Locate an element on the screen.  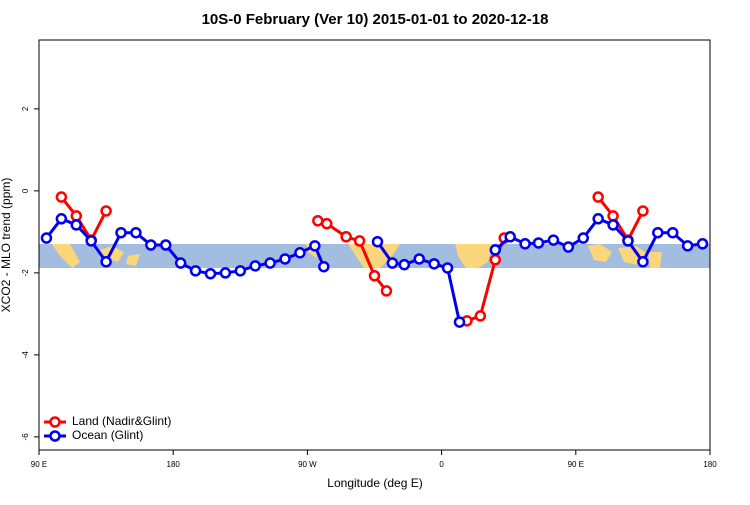
y-tick-label: -6 is located at coordinates (25, 437).